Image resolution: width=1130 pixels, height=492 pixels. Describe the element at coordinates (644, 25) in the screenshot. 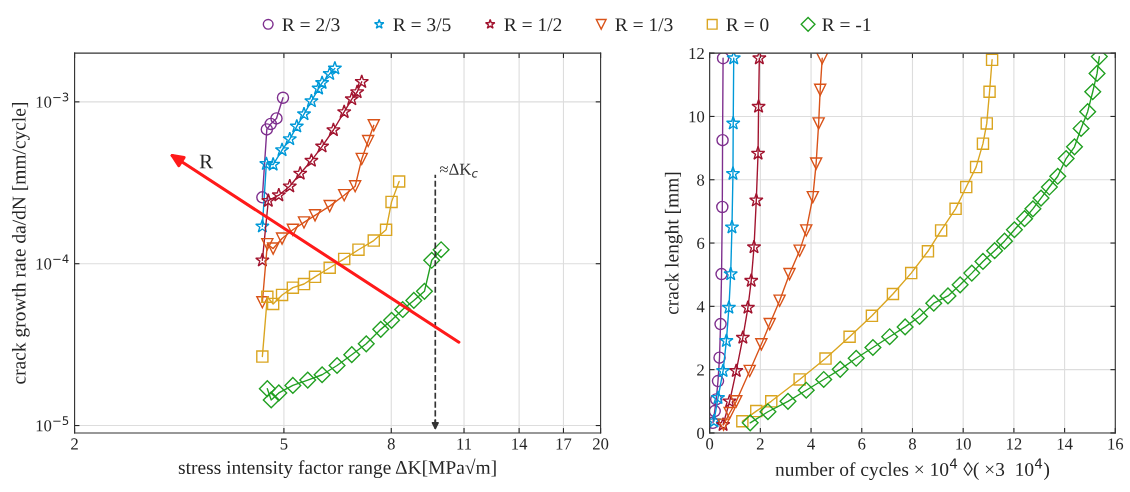

I see `legend-label: R = 1/3` at that location.